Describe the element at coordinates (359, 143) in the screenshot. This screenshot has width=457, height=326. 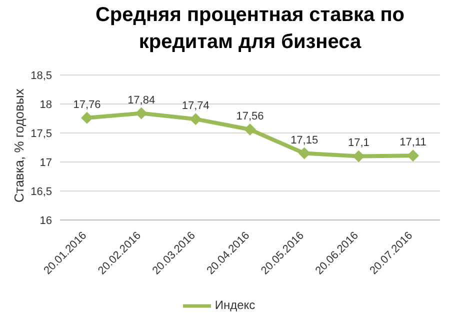
I see `data-label: 17,1` at that location.